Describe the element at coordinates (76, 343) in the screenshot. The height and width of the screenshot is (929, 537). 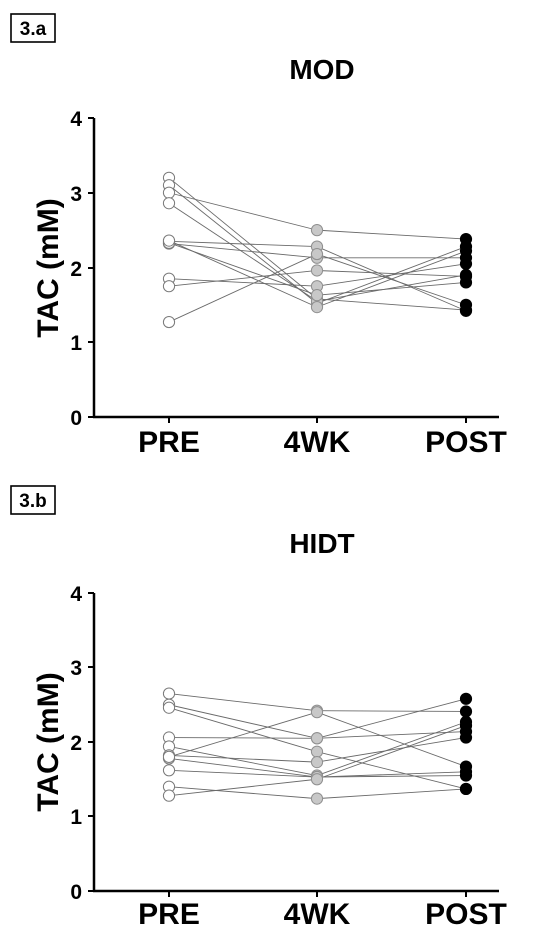
I see `panel-a-y-tick-label-1: 1` at that location.